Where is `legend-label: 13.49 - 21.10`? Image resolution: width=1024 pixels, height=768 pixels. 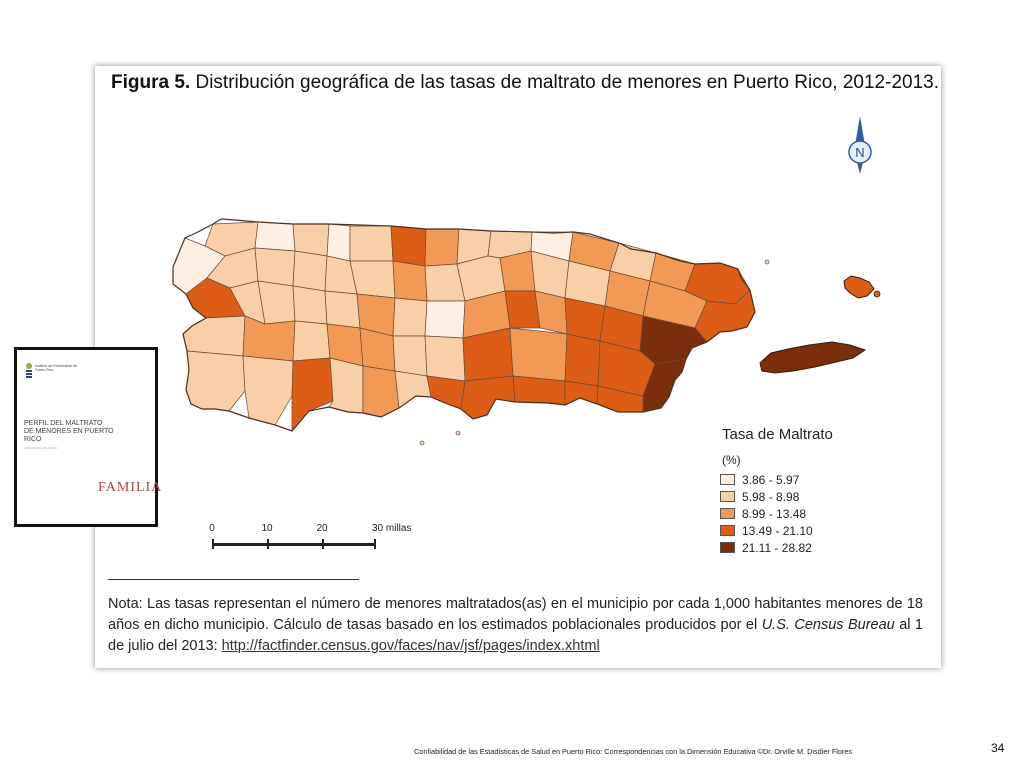 legend-label: 13.49 - 21.10 is located at coordinates (777, 530).